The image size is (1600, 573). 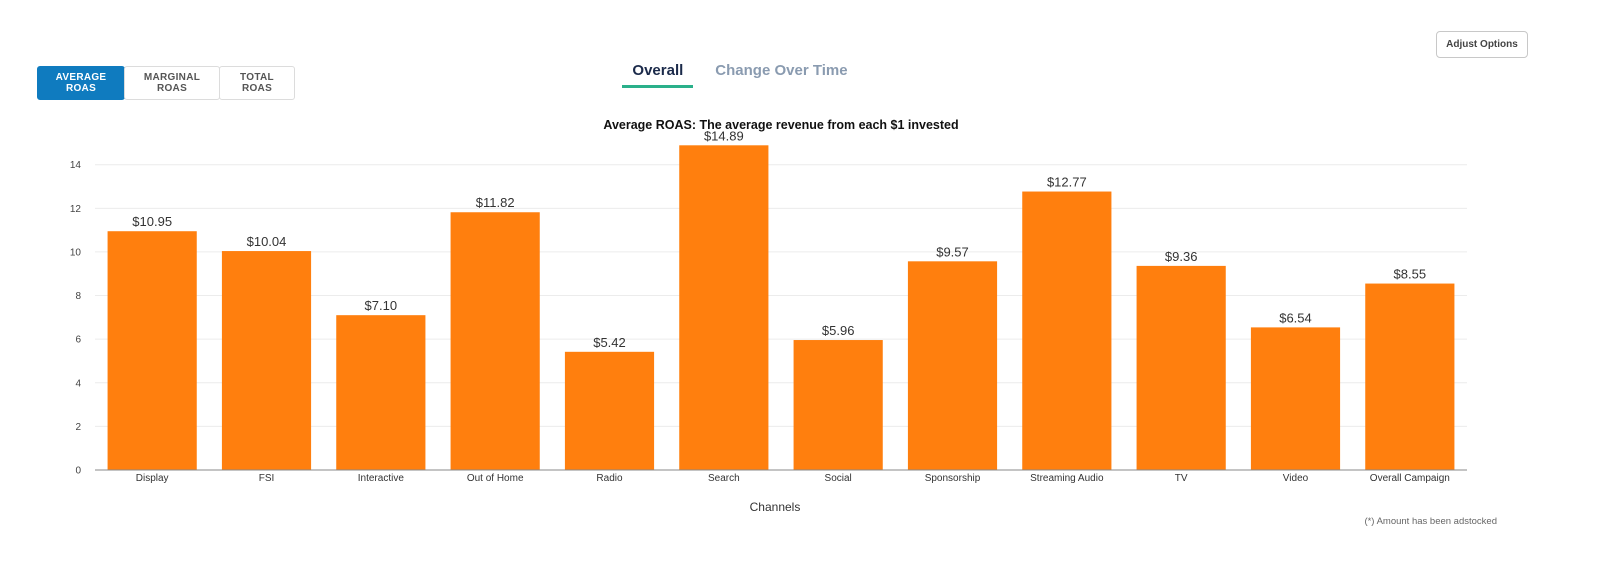 I want to click on adstock-footnote: (*) Amount has been adstocked, so click(x=1430, y=521).